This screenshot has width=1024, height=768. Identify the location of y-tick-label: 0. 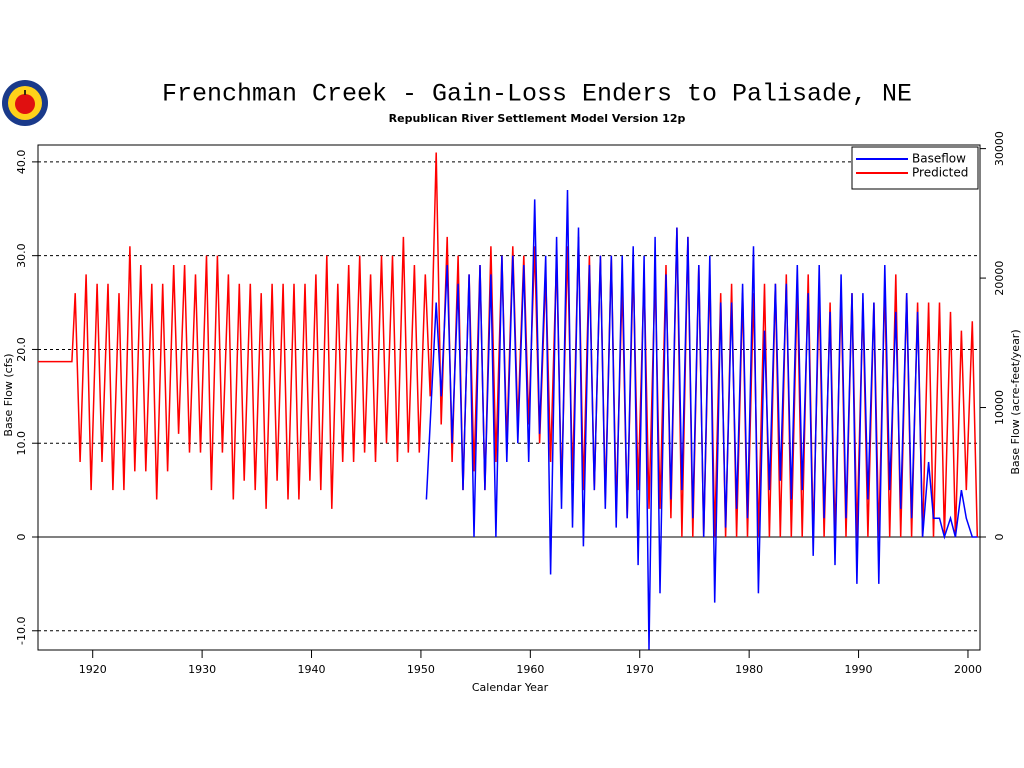
(21, 536).